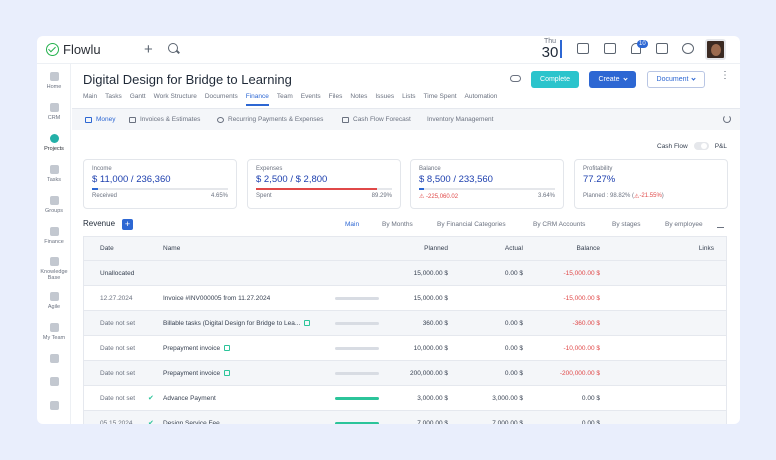 This screenshot has height=460, width=776. Describe the element at coordinates (610, 48) in the screenshot. I see `feed-icon` at that location.